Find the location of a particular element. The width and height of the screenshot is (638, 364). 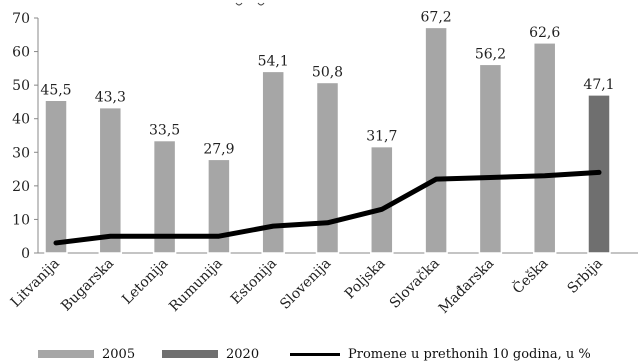

bar-value-label: 27,9 is located at coordinates (218, 149).